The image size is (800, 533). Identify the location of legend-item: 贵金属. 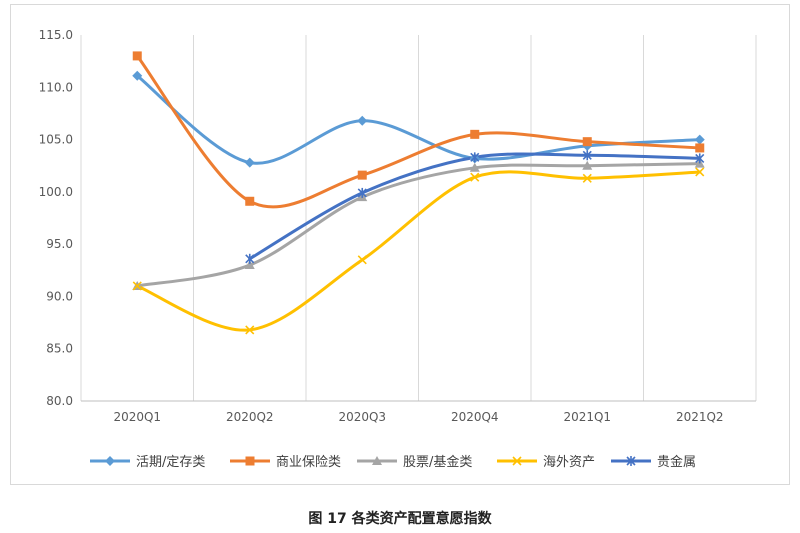
(653, 462).